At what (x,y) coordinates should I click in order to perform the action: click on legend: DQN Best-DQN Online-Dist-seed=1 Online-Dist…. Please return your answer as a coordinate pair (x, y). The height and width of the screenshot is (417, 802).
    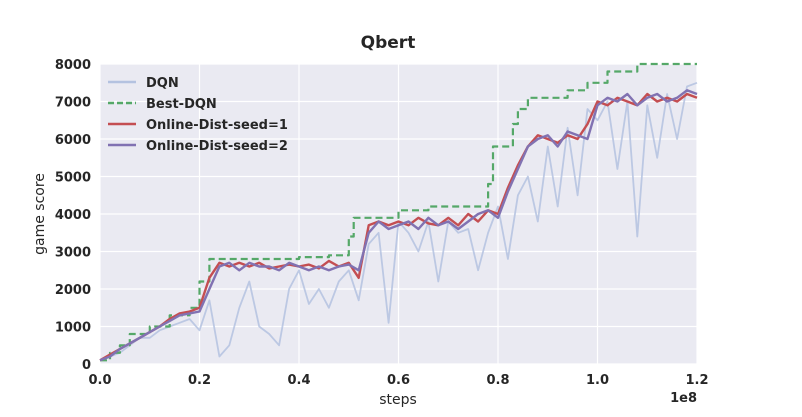
    Looking at the image, I should click on (198, 115).